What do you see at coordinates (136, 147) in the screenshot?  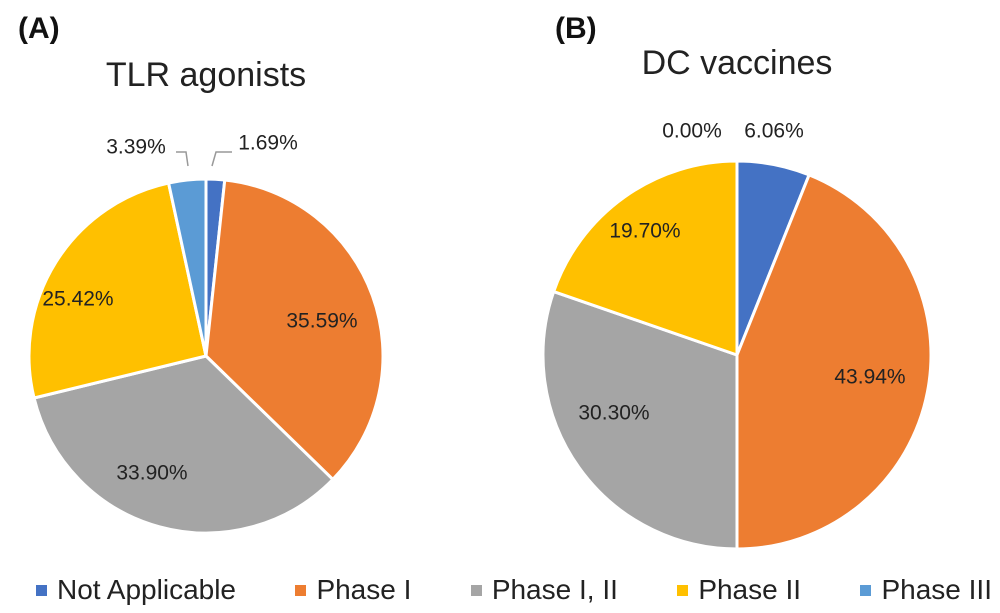 I see `slice-label-phase-iii: 3.39%` at bounding box center [136, 147].